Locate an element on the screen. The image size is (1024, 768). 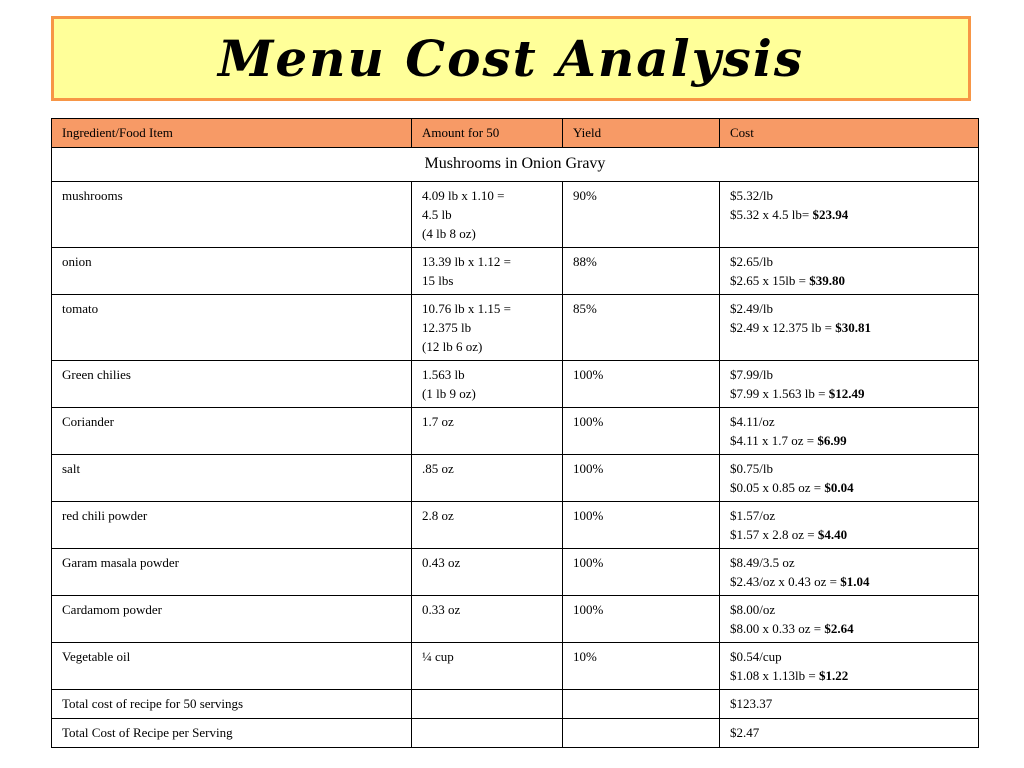
cost-calculation: $5.32 x 4.5 lb= $23.94 is located at coordinates (849, 214).